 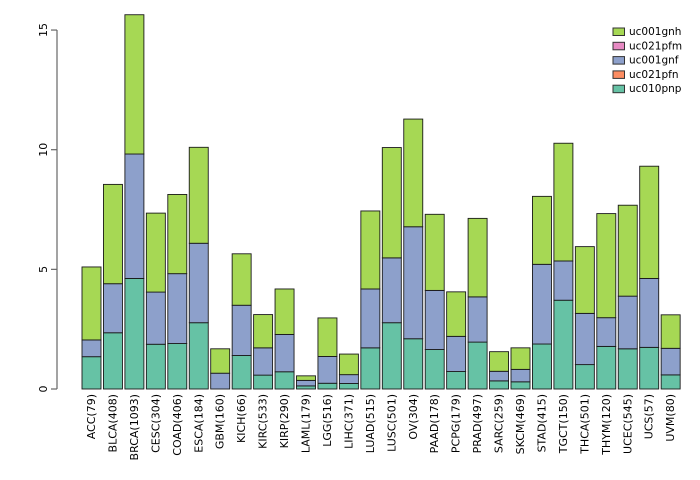 What do you see at coordinates (263, 352) in the screenshot?
I see `bar-kirc533` at bounding box center [263, 352].